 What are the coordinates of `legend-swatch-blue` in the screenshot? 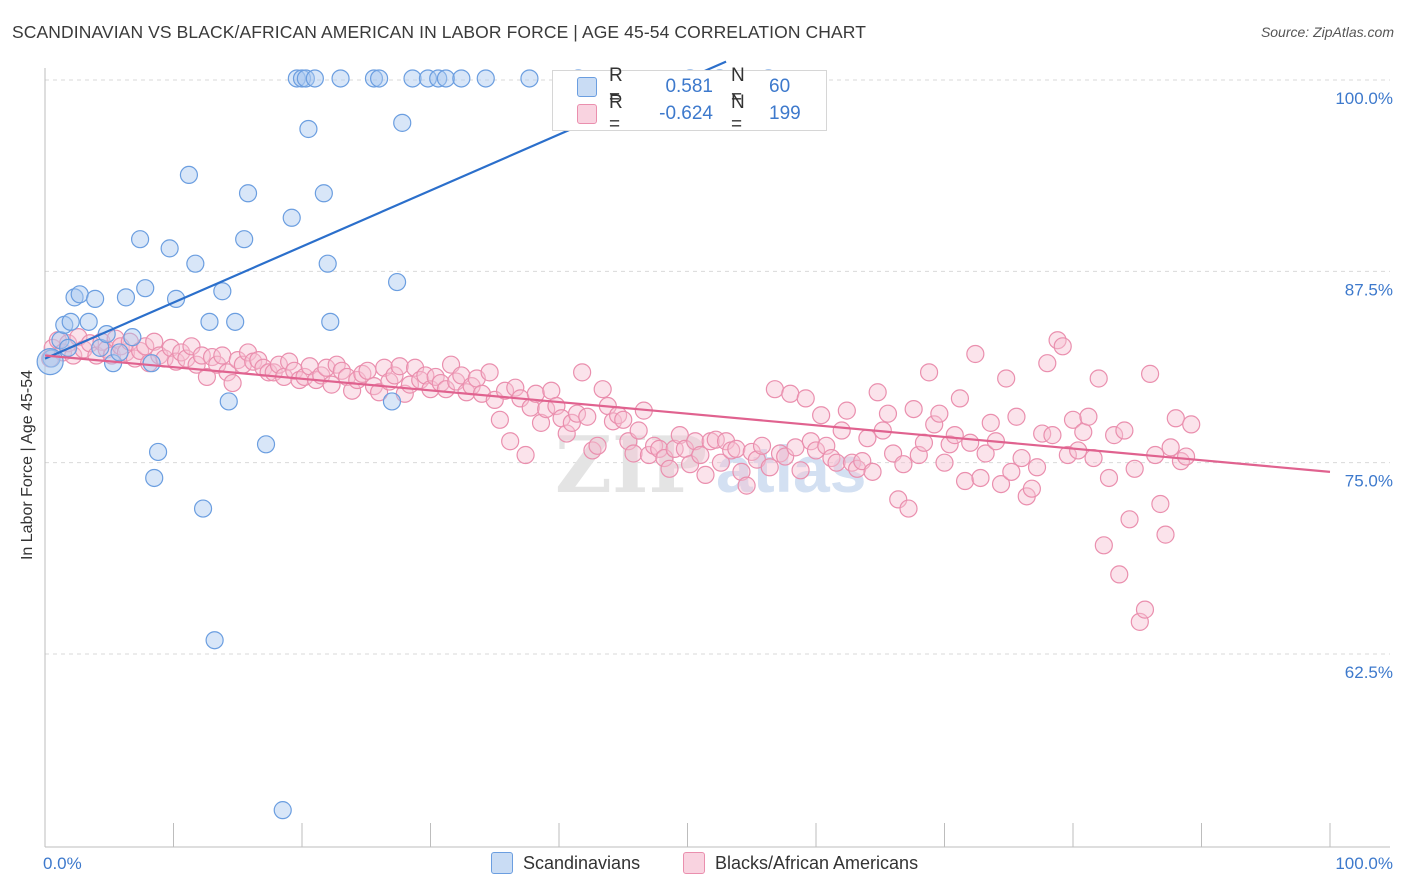 It's located at (587, 87).